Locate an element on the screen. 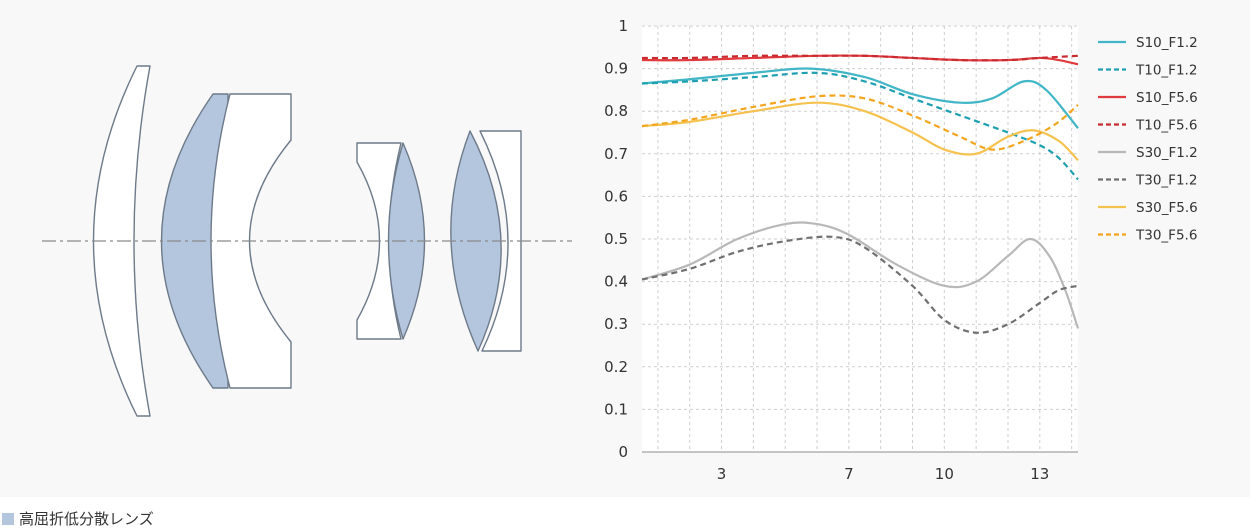  y-tick-label: 0.1 is located at coordinates (616, 409).